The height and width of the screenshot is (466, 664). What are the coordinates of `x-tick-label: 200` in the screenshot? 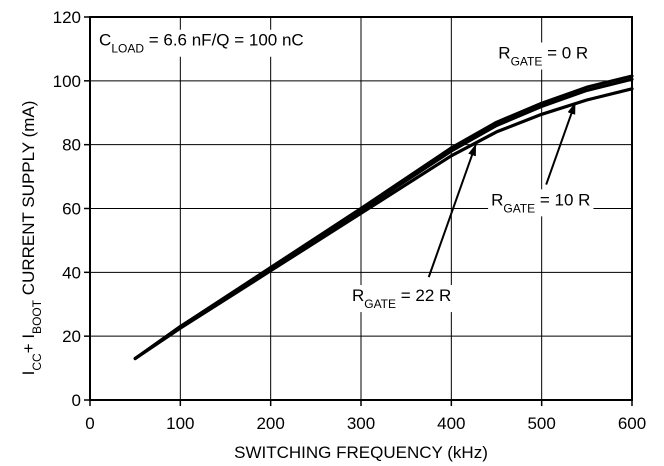 It's located at (270, 423).